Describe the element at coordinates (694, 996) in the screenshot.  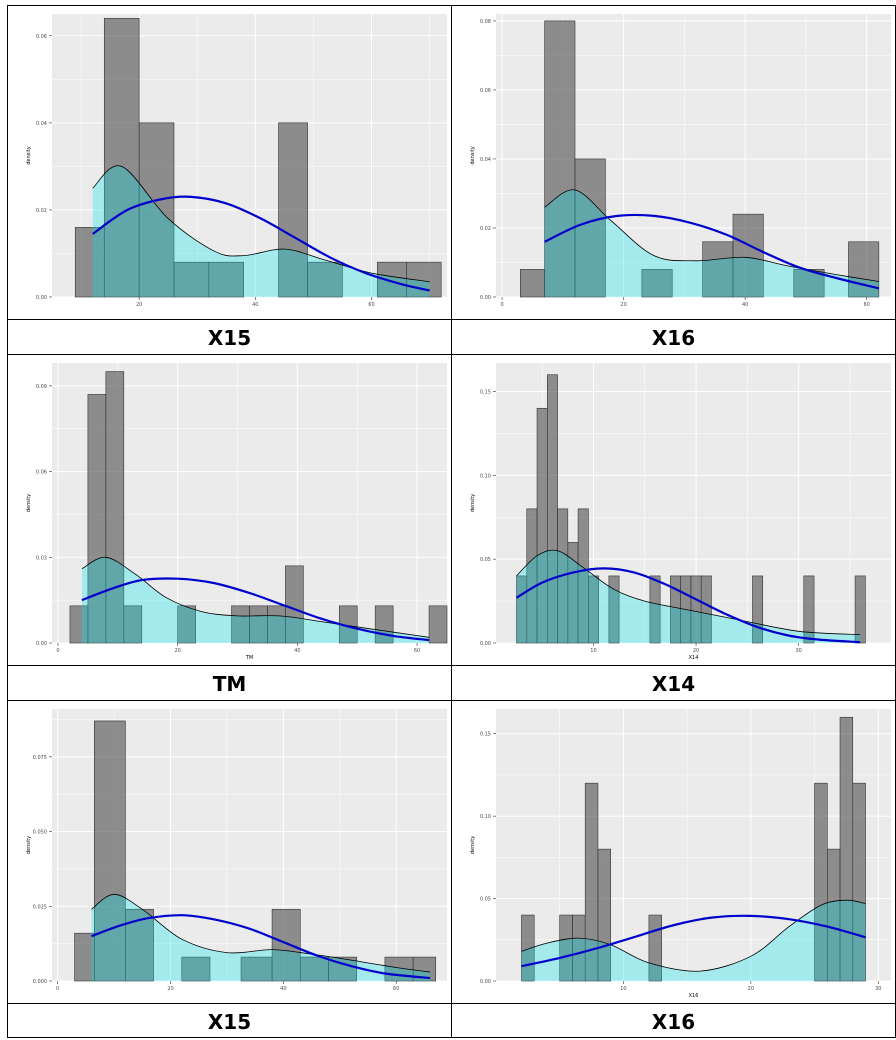
I see `x-axis-title: X16` at that location.